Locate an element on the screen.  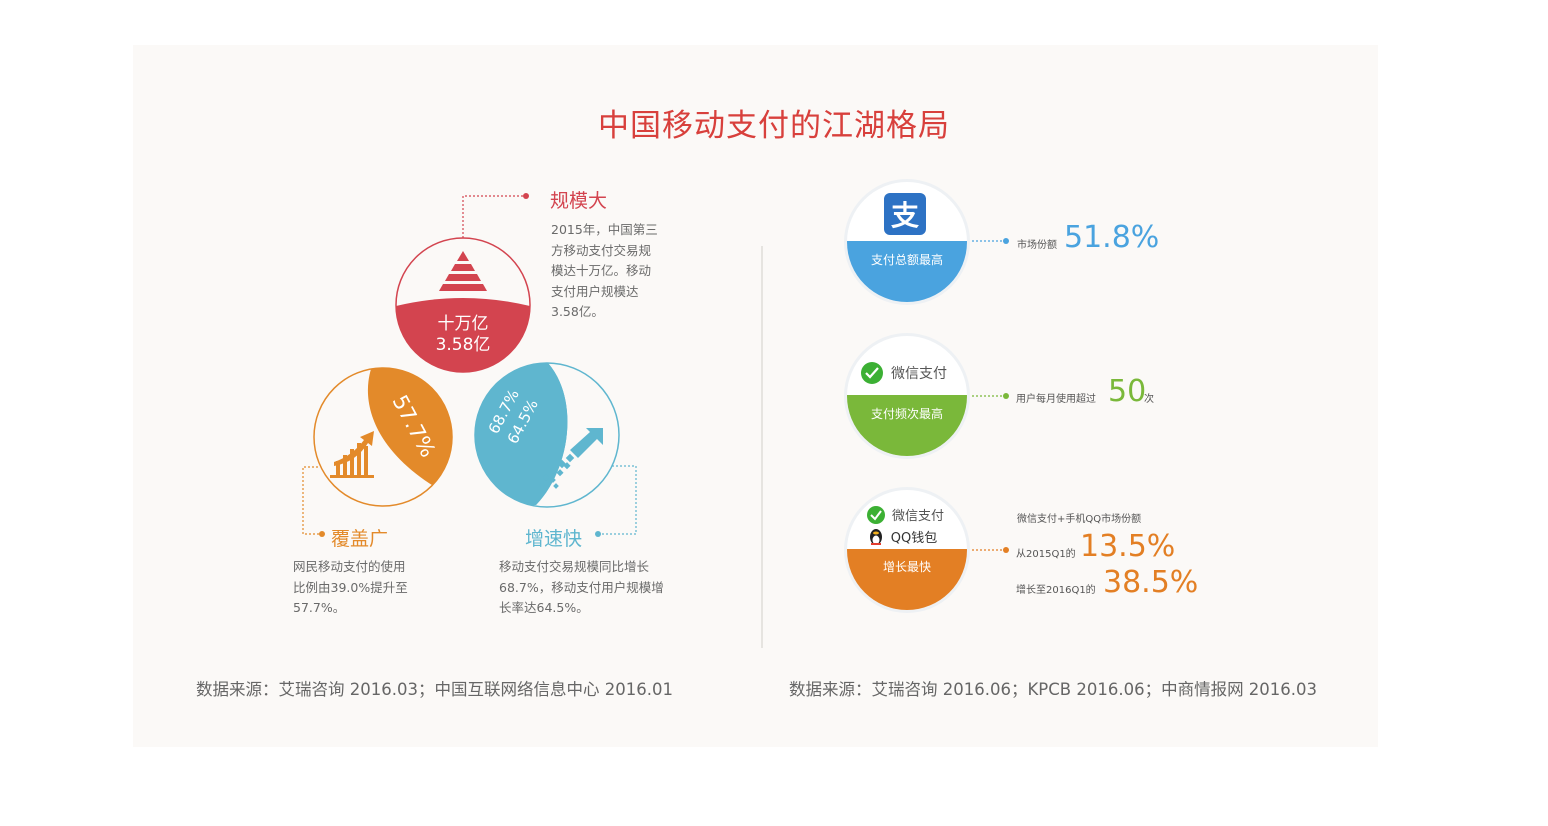
combo-from-label: 从2015Q1的 is located at coordinates (1046, 554).